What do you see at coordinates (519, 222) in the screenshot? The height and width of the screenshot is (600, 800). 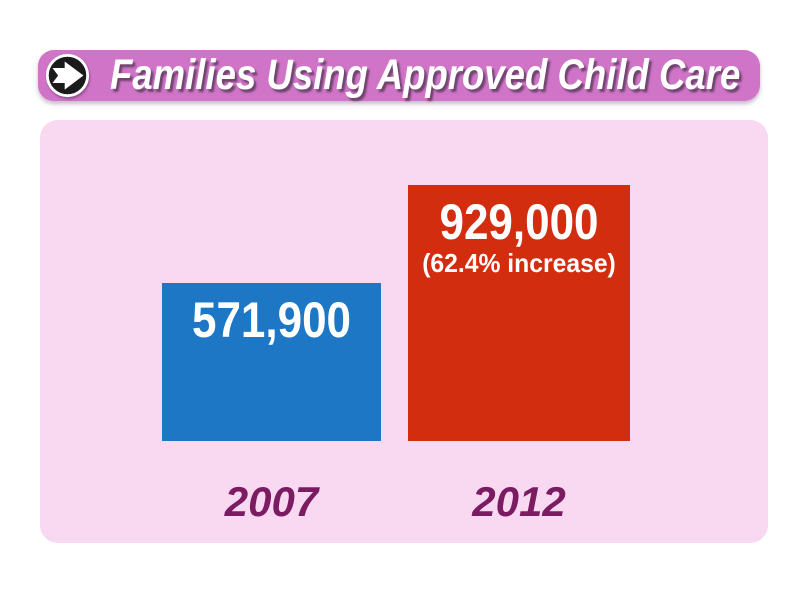 I see `bar-value-2012: 929,000` at bounding box center [519, 222].